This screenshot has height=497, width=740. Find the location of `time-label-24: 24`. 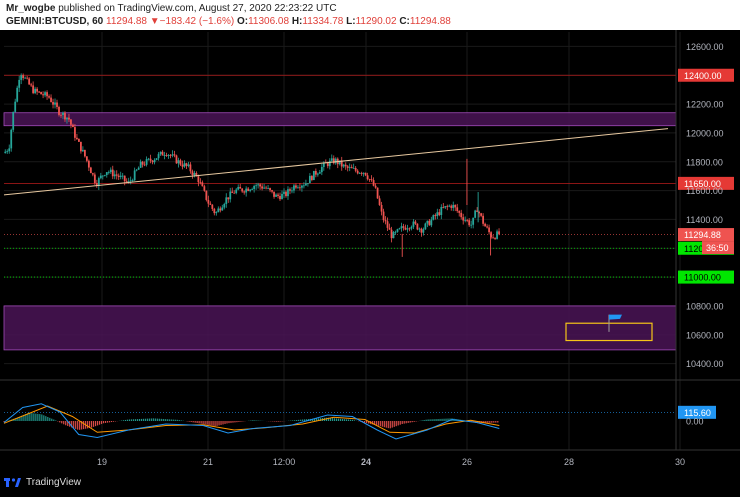

time-label-24: 24 is located at coordinates (366, 462).